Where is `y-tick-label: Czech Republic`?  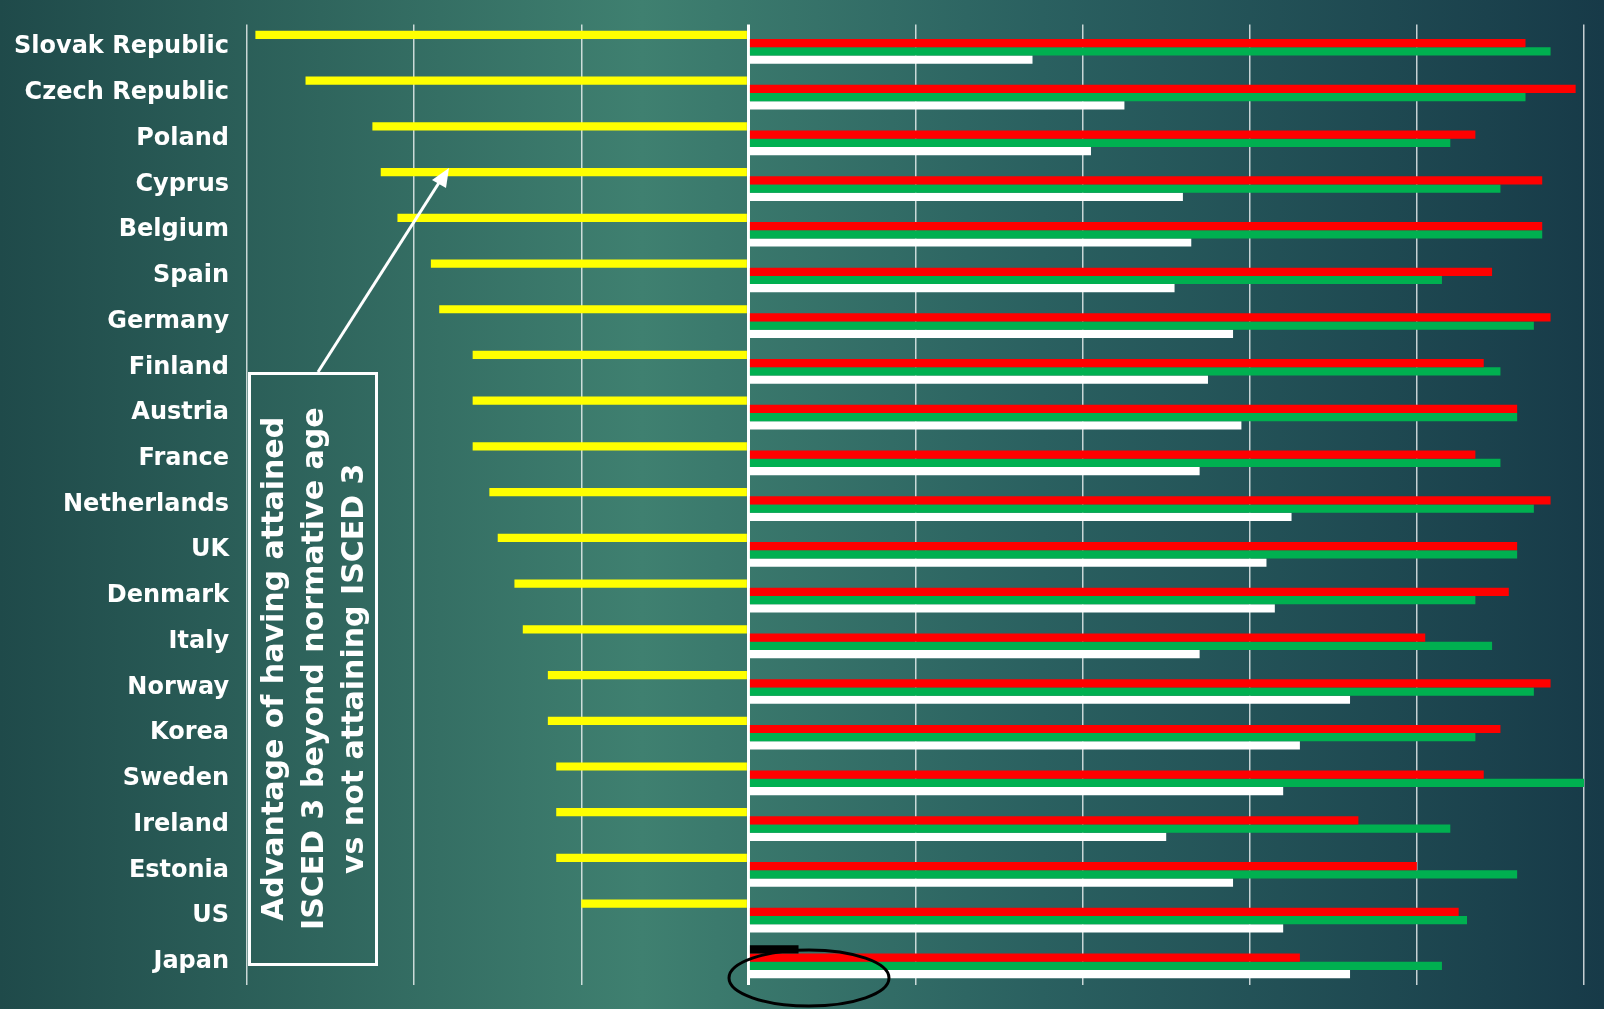 y-tick-label: Czech Republic is located at coordinates (127, 91).